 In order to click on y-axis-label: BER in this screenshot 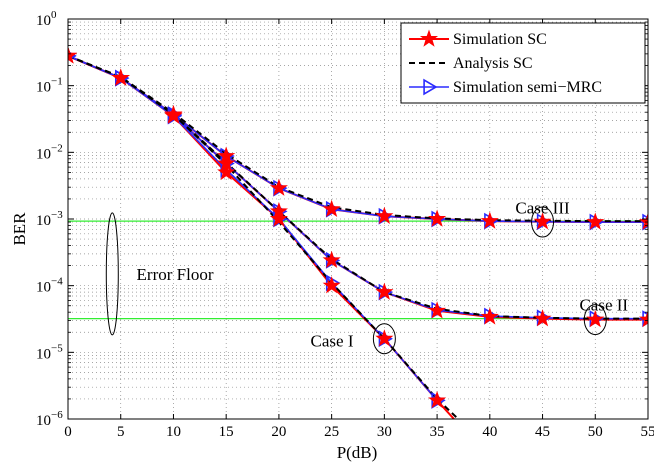, I will do `click(19, 229)`.